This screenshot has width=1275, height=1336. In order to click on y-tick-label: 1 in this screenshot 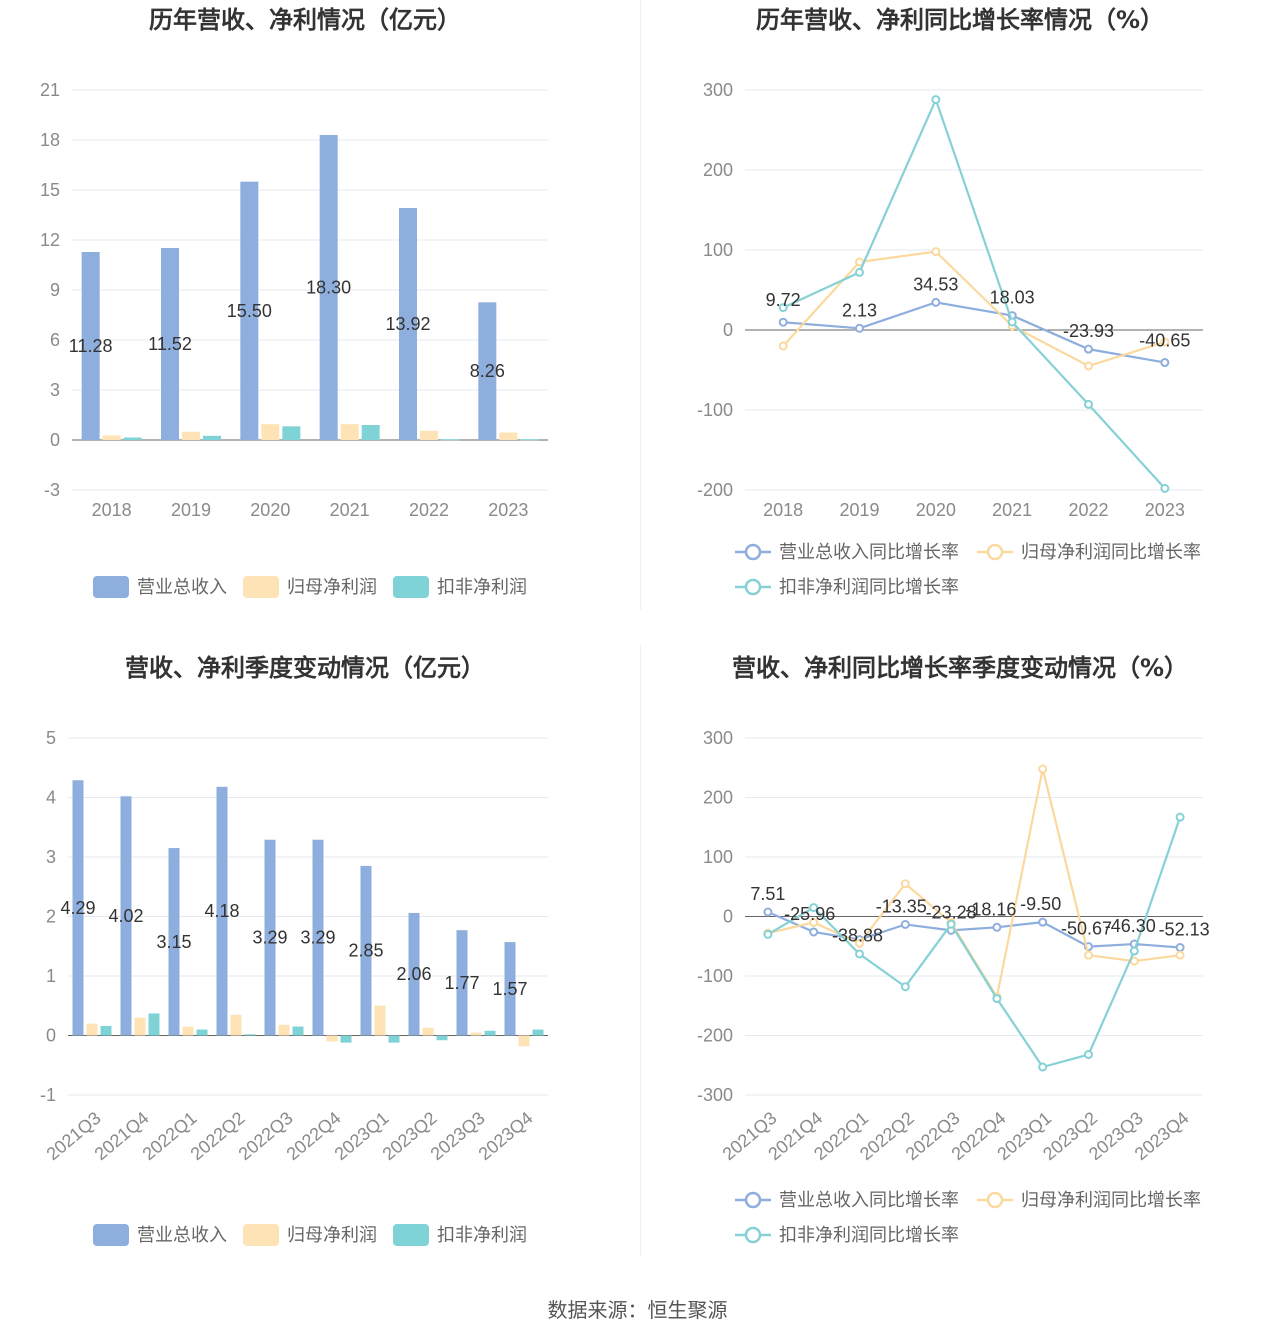, I will do `click(51, 976)`.